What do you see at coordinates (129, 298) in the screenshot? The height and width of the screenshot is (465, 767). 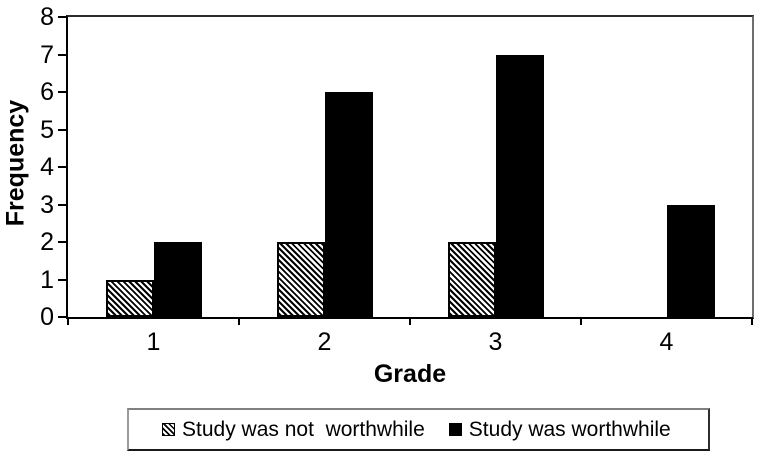 I see `bar-series1-grade1` at bounding box center [129, 298].